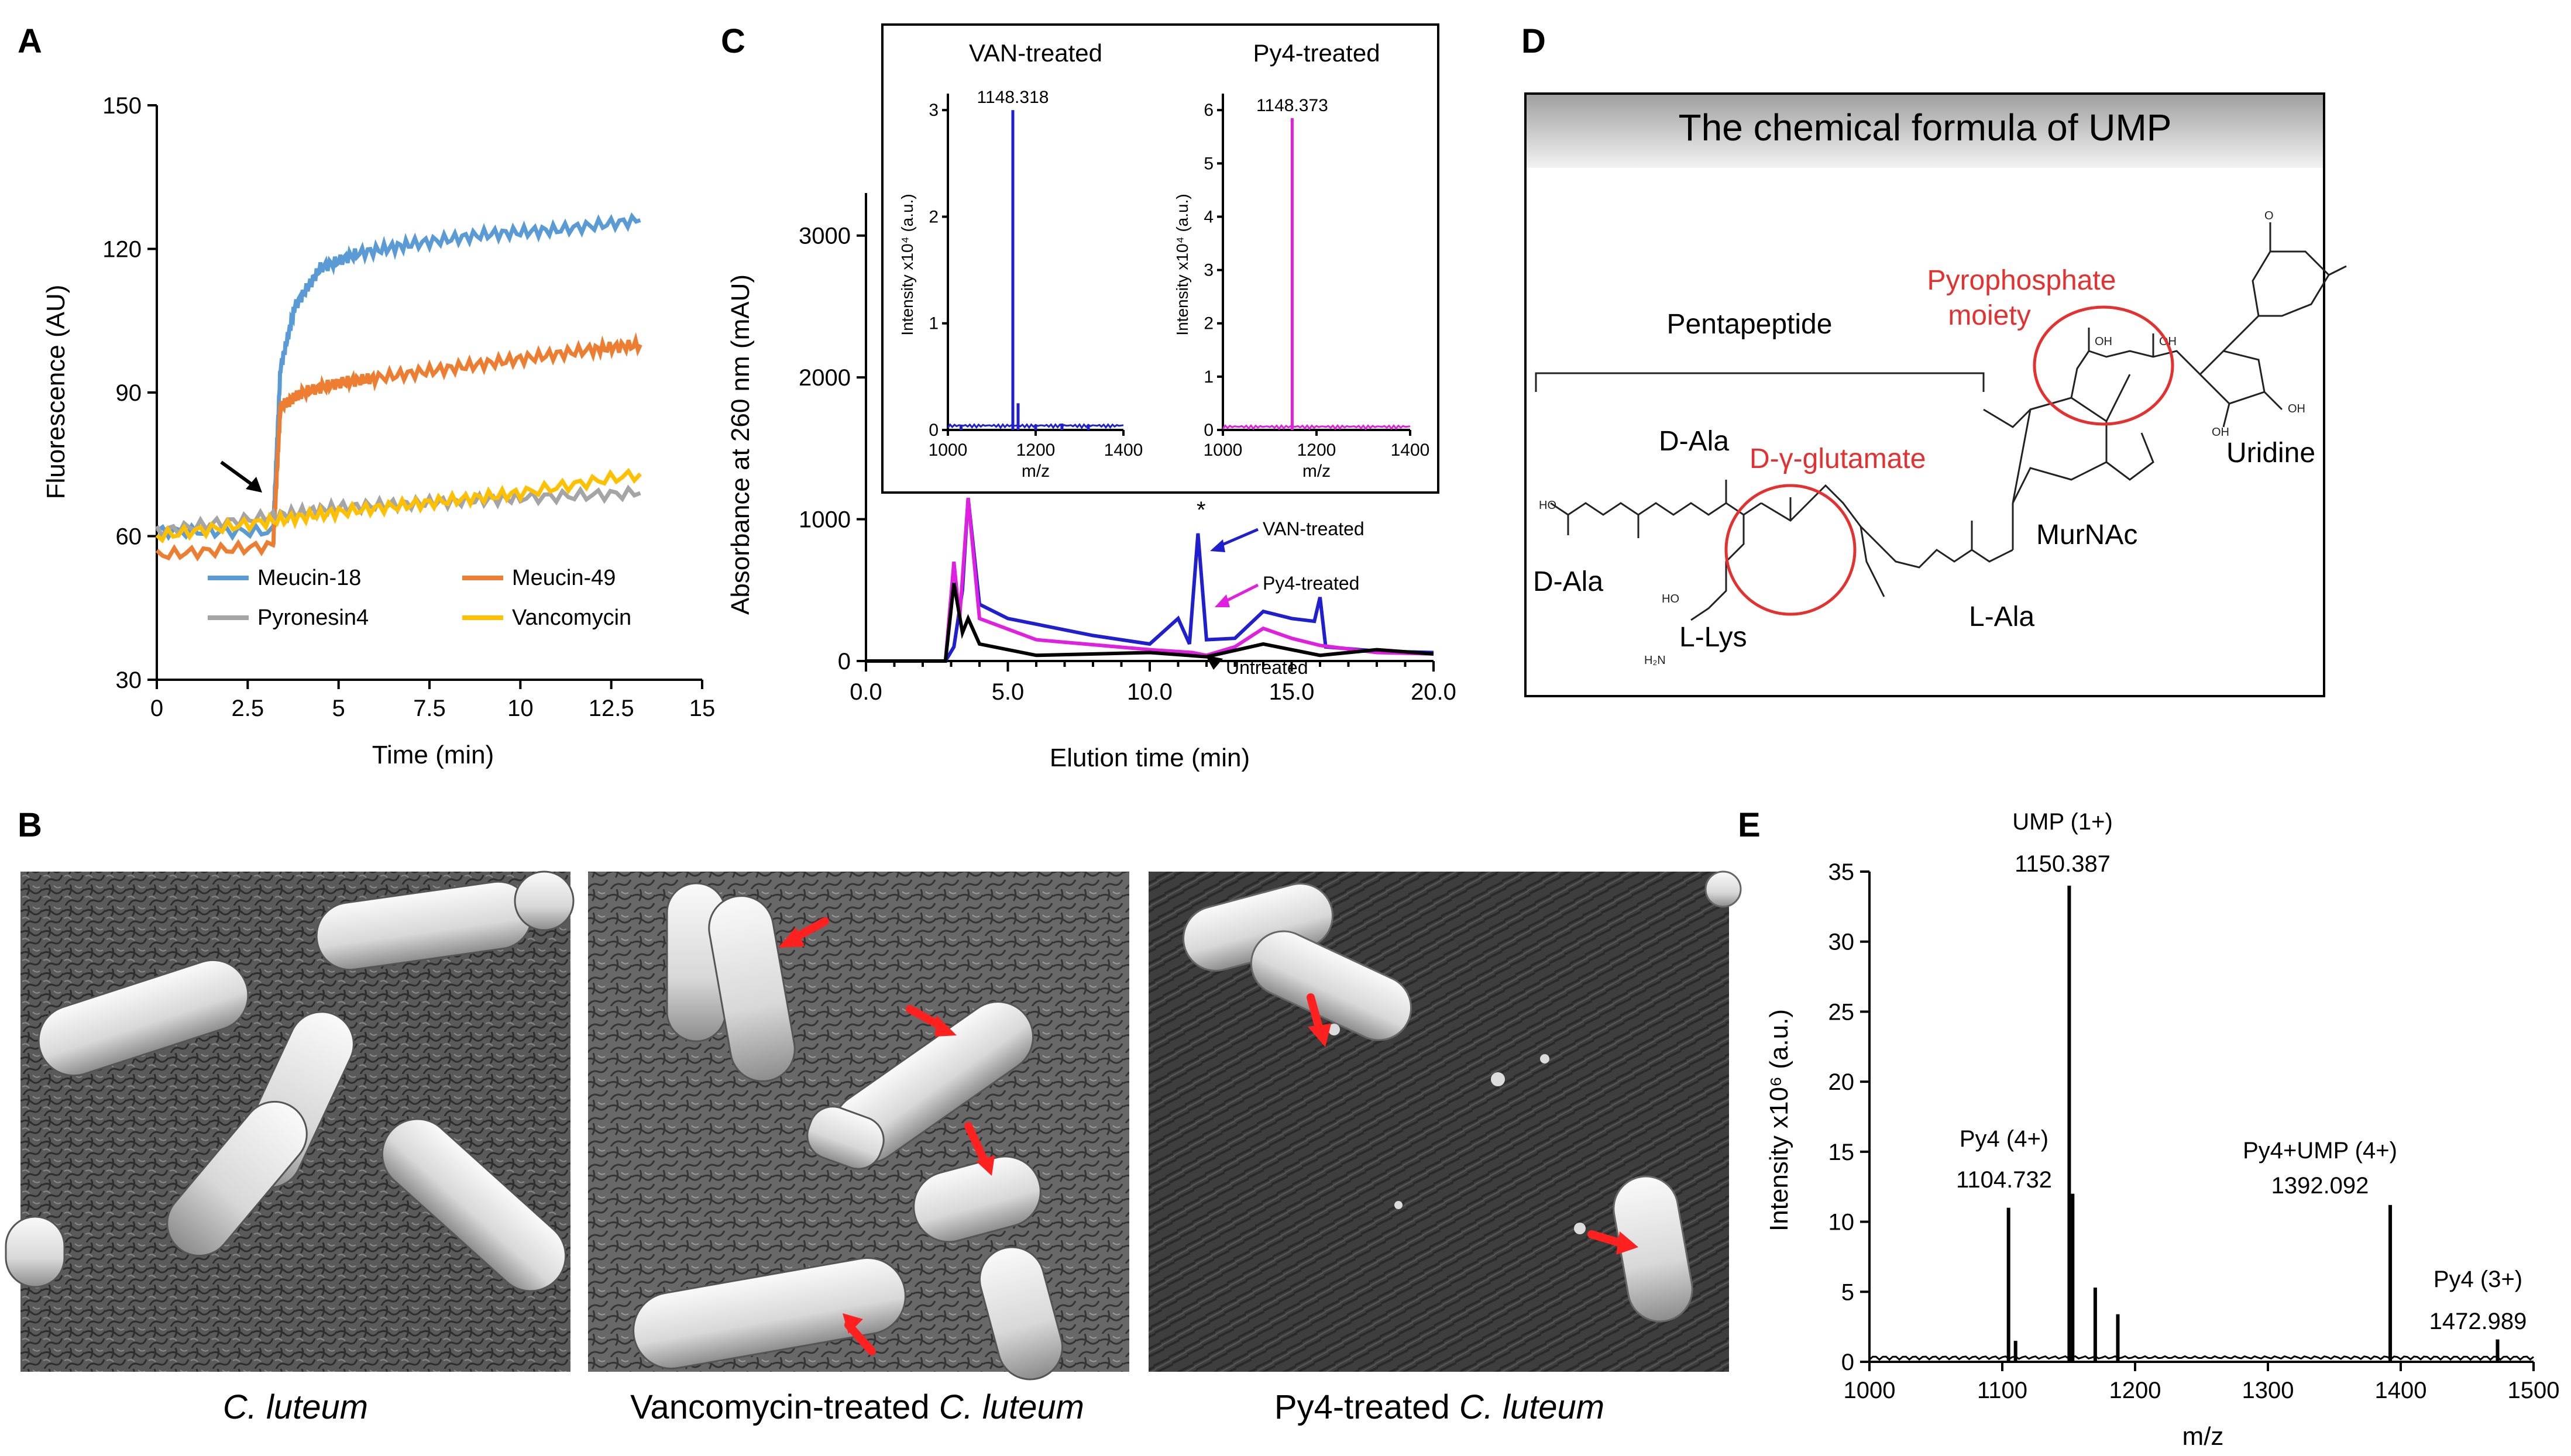 Image resolution: width=2571 pixels, height=1456 pixels. I want to click on x-tick-label: 15.0, so click(1292, 692).